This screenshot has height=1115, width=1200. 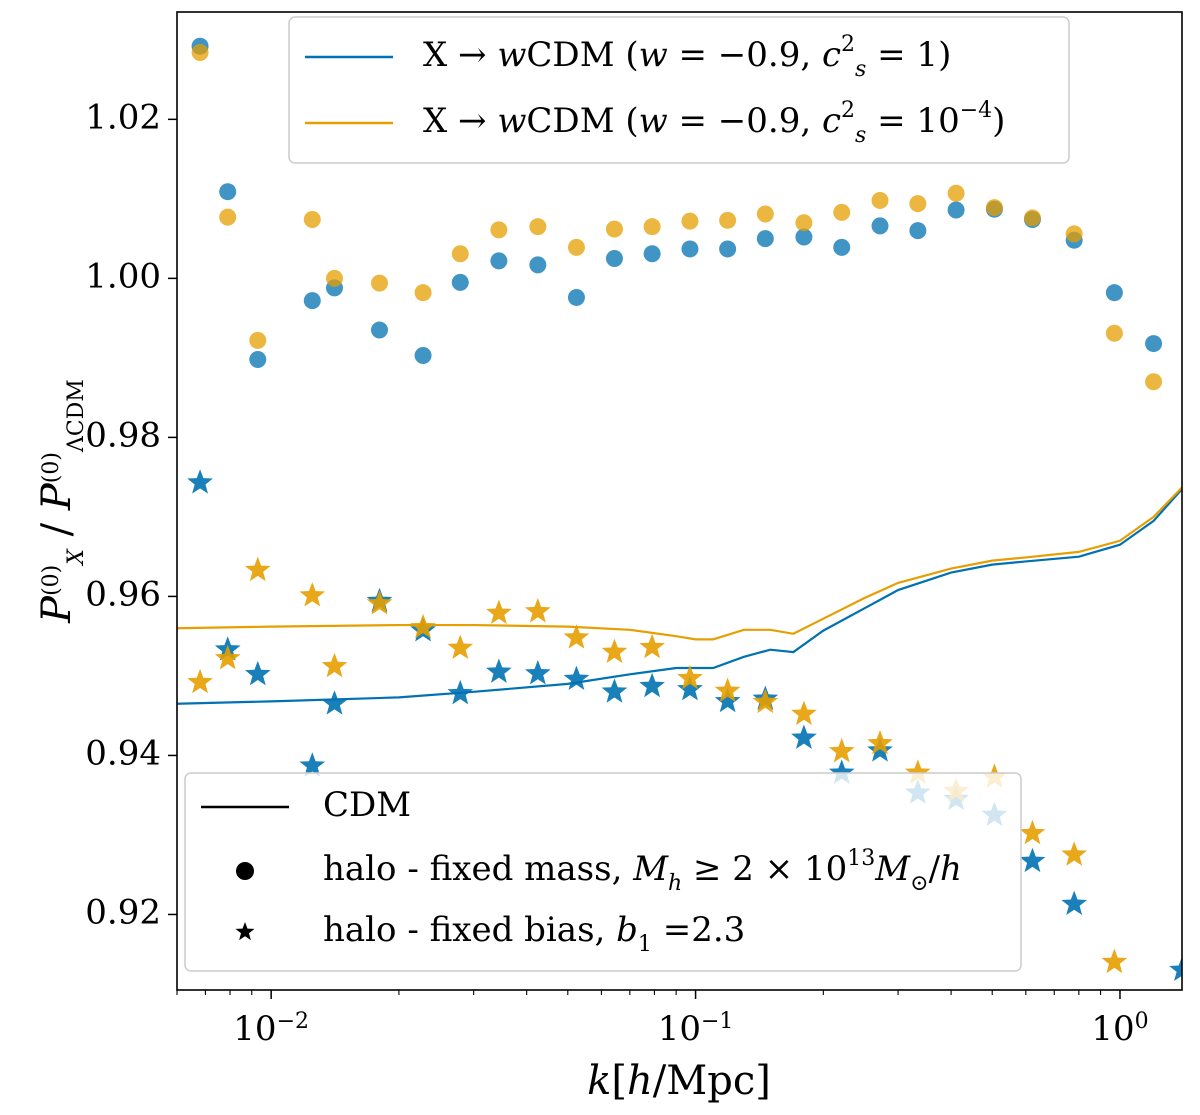 I want to click on y-axis-title: P(0)X / P(0)ΛCDM, so click(x=61, y=501).